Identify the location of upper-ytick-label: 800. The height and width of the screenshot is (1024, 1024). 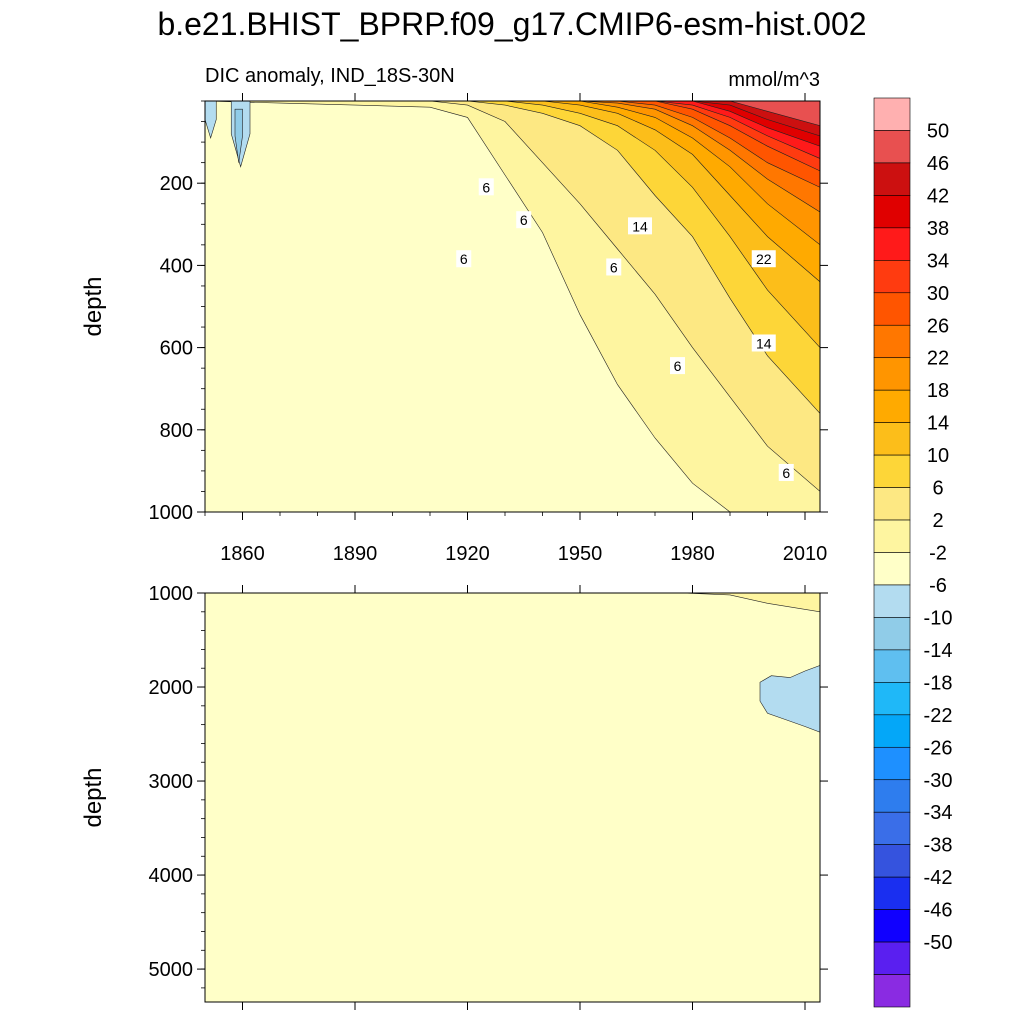
(176, 431).